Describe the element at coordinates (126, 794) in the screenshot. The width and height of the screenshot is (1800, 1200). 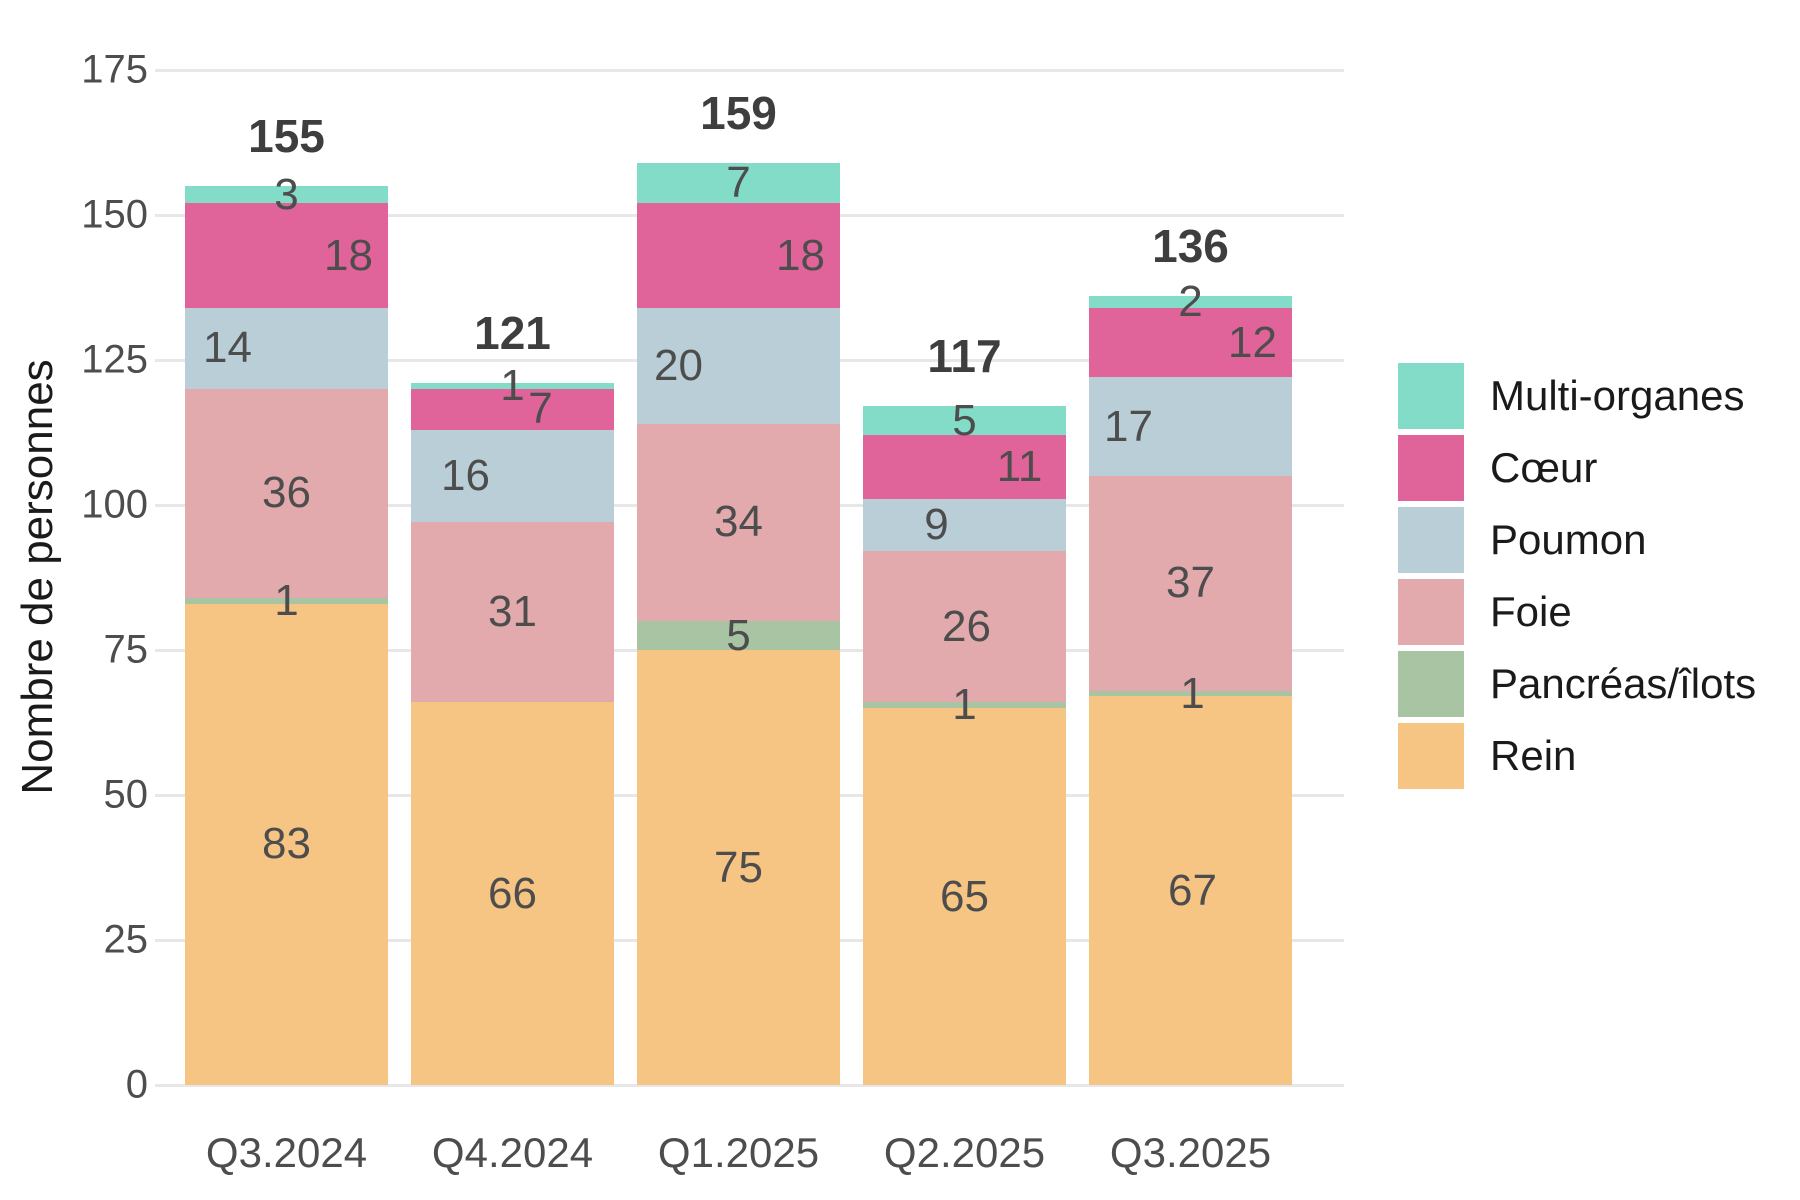
I see `y-tick-label: 50` at that location.